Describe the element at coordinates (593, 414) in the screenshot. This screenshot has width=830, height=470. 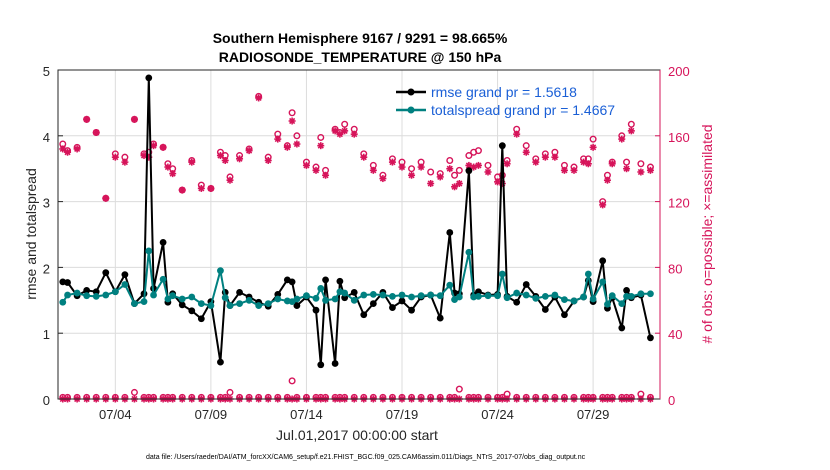
I see `x-tick-label: 07/29` at that location.